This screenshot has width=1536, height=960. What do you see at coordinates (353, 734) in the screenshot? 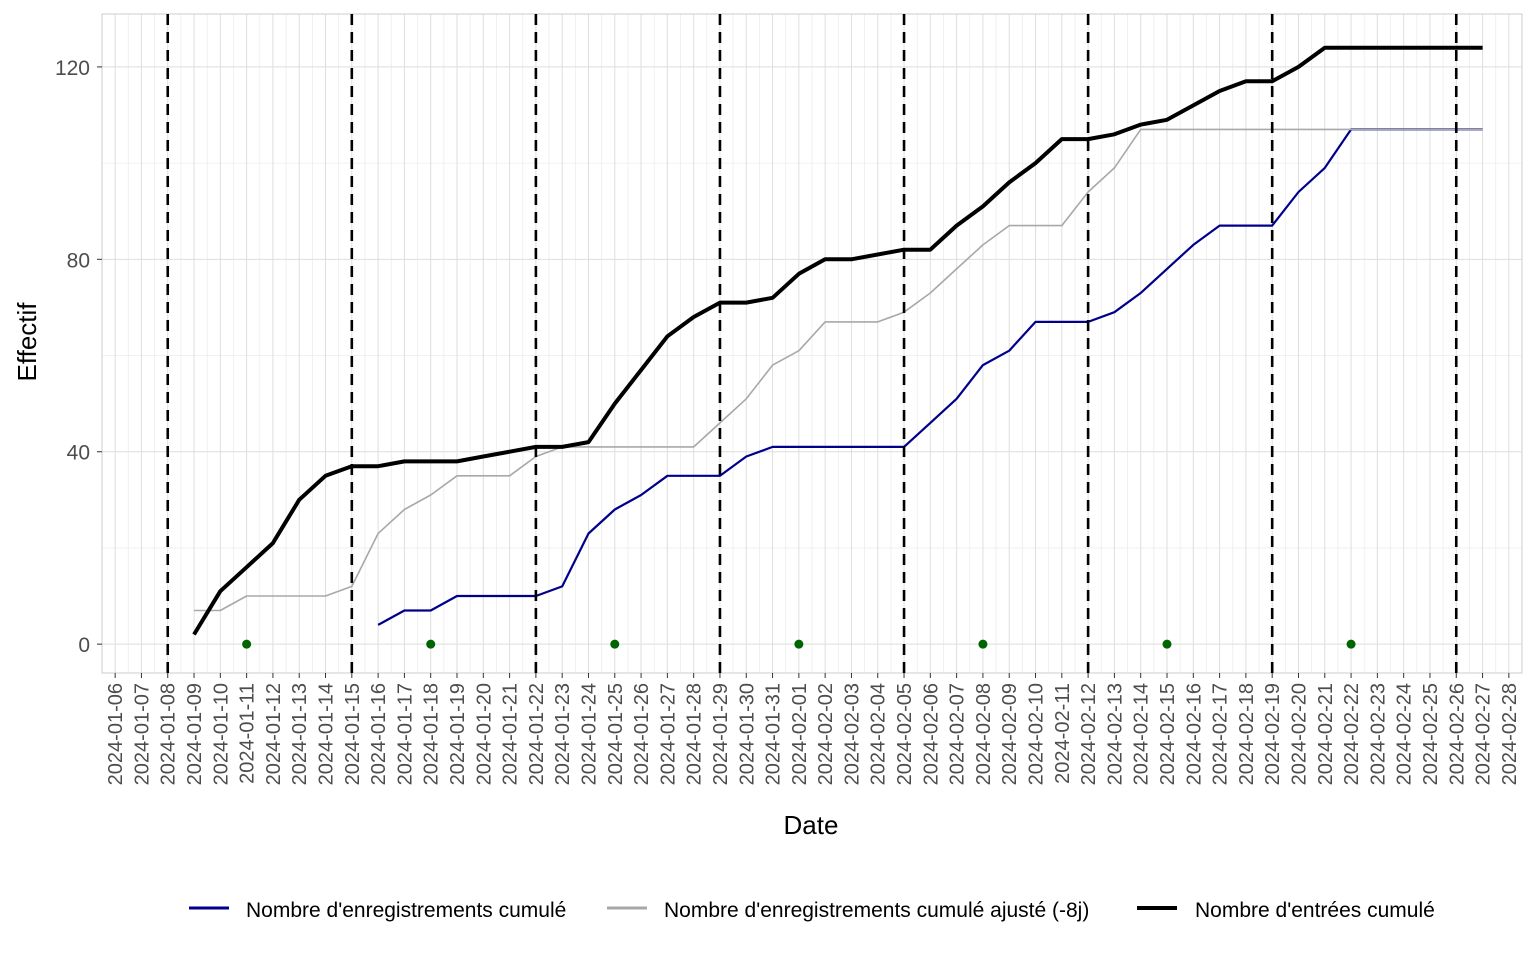
I see `x-tick-label: 2024-01-15` at bounding box center [353, 734].